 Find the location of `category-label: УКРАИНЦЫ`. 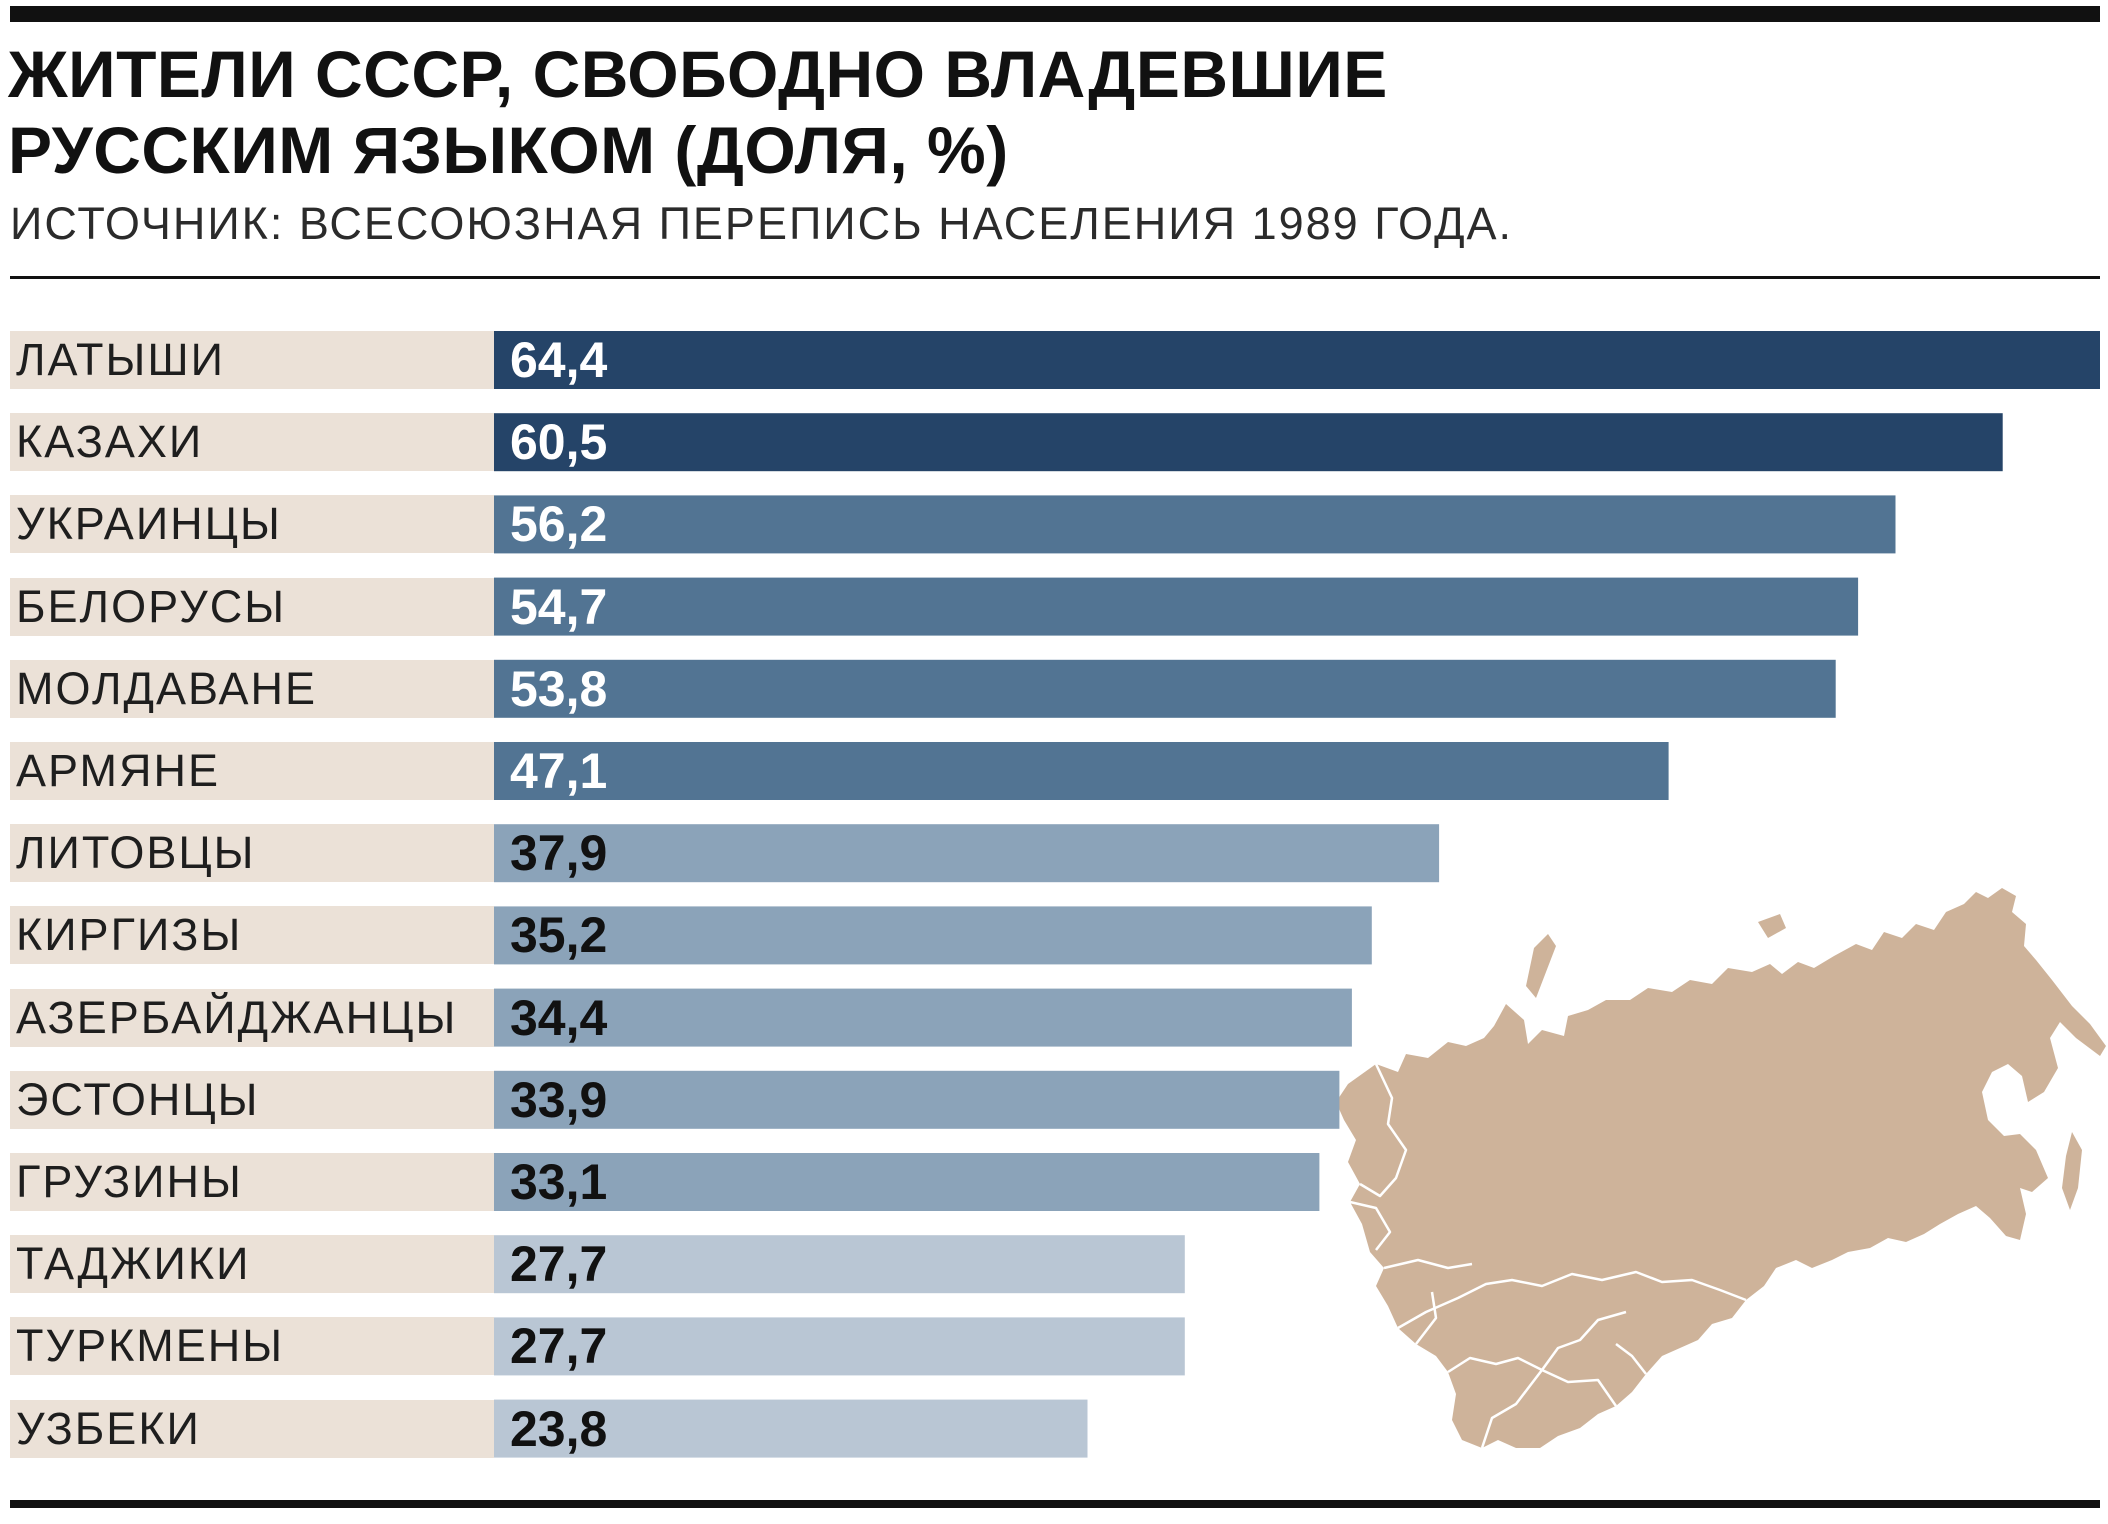

category-label: УКРАИНЦЫ is located at coordinates (149, 524).